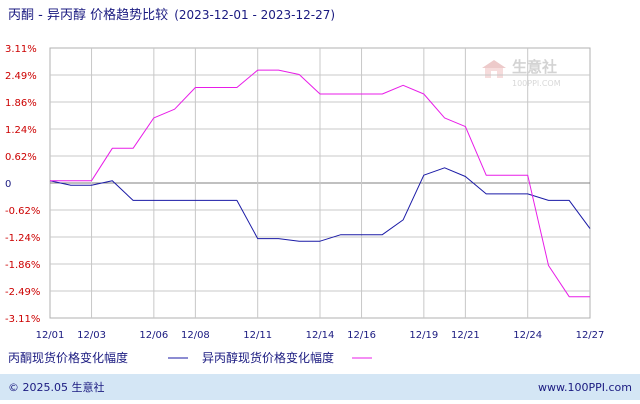 Image resolution: width=640 pixels, height=404 pixels. I want to click on y-tick-label: 0.62%, so click(21, 157).